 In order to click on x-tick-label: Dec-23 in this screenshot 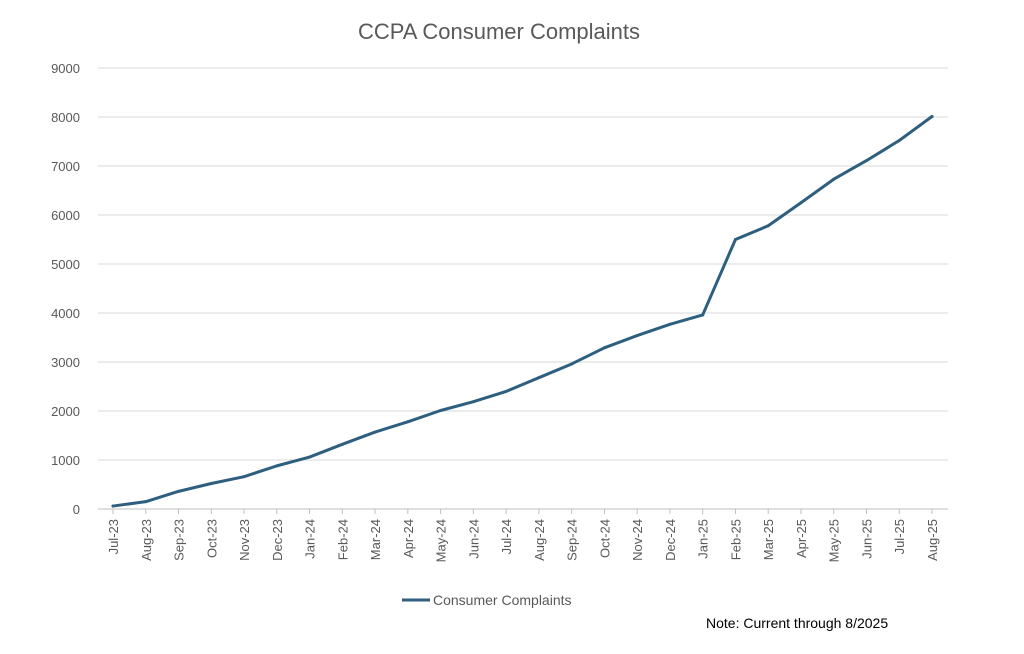, I will do `click(277, 540)`.